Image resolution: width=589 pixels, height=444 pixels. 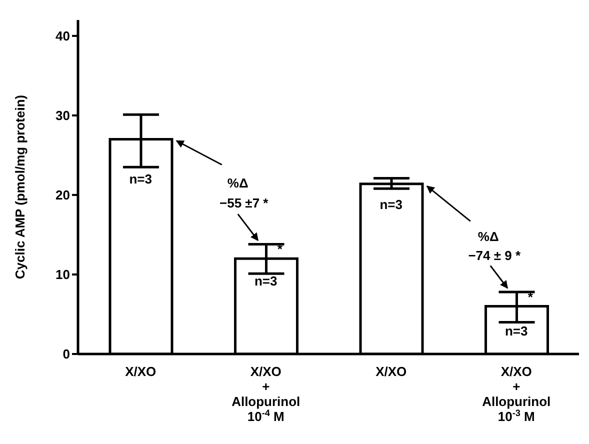 I want to click on annotation: *, so click(x=531, y=297).